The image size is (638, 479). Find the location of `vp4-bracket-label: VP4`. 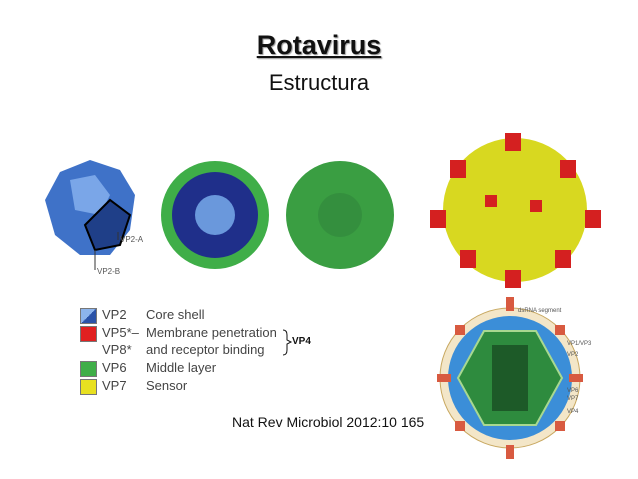

vp4-bracket-label: VP4 is located at coordinates (301, 341).